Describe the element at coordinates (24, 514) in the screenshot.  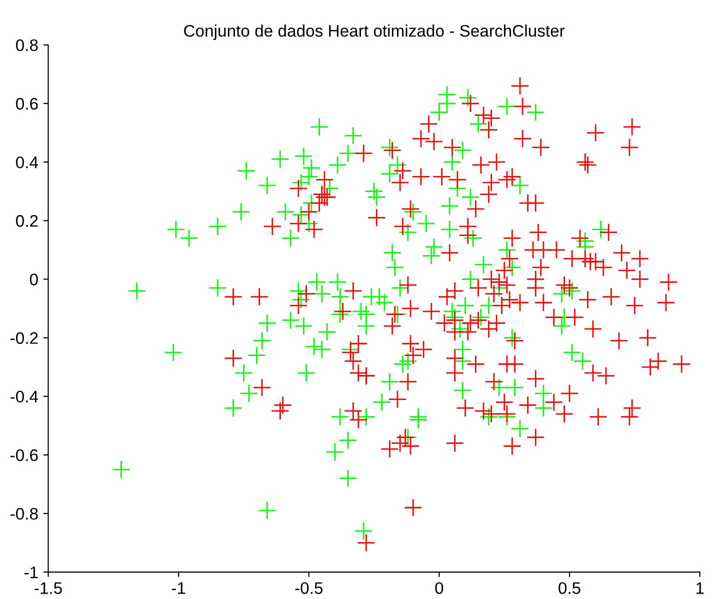
I see `y-tick-label: -0.8` at that location.